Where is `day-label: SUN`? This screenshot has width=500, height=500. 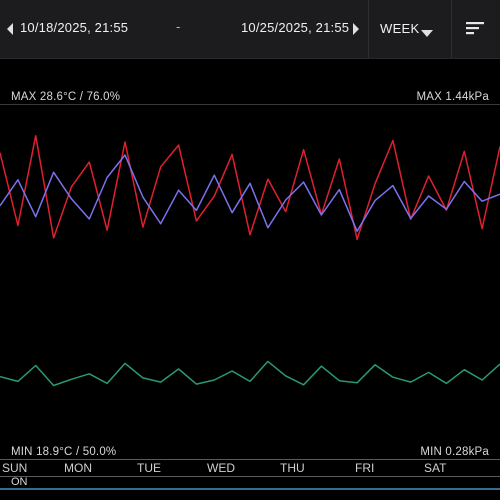 day-label: SUN is located at coordinates (15, 468).